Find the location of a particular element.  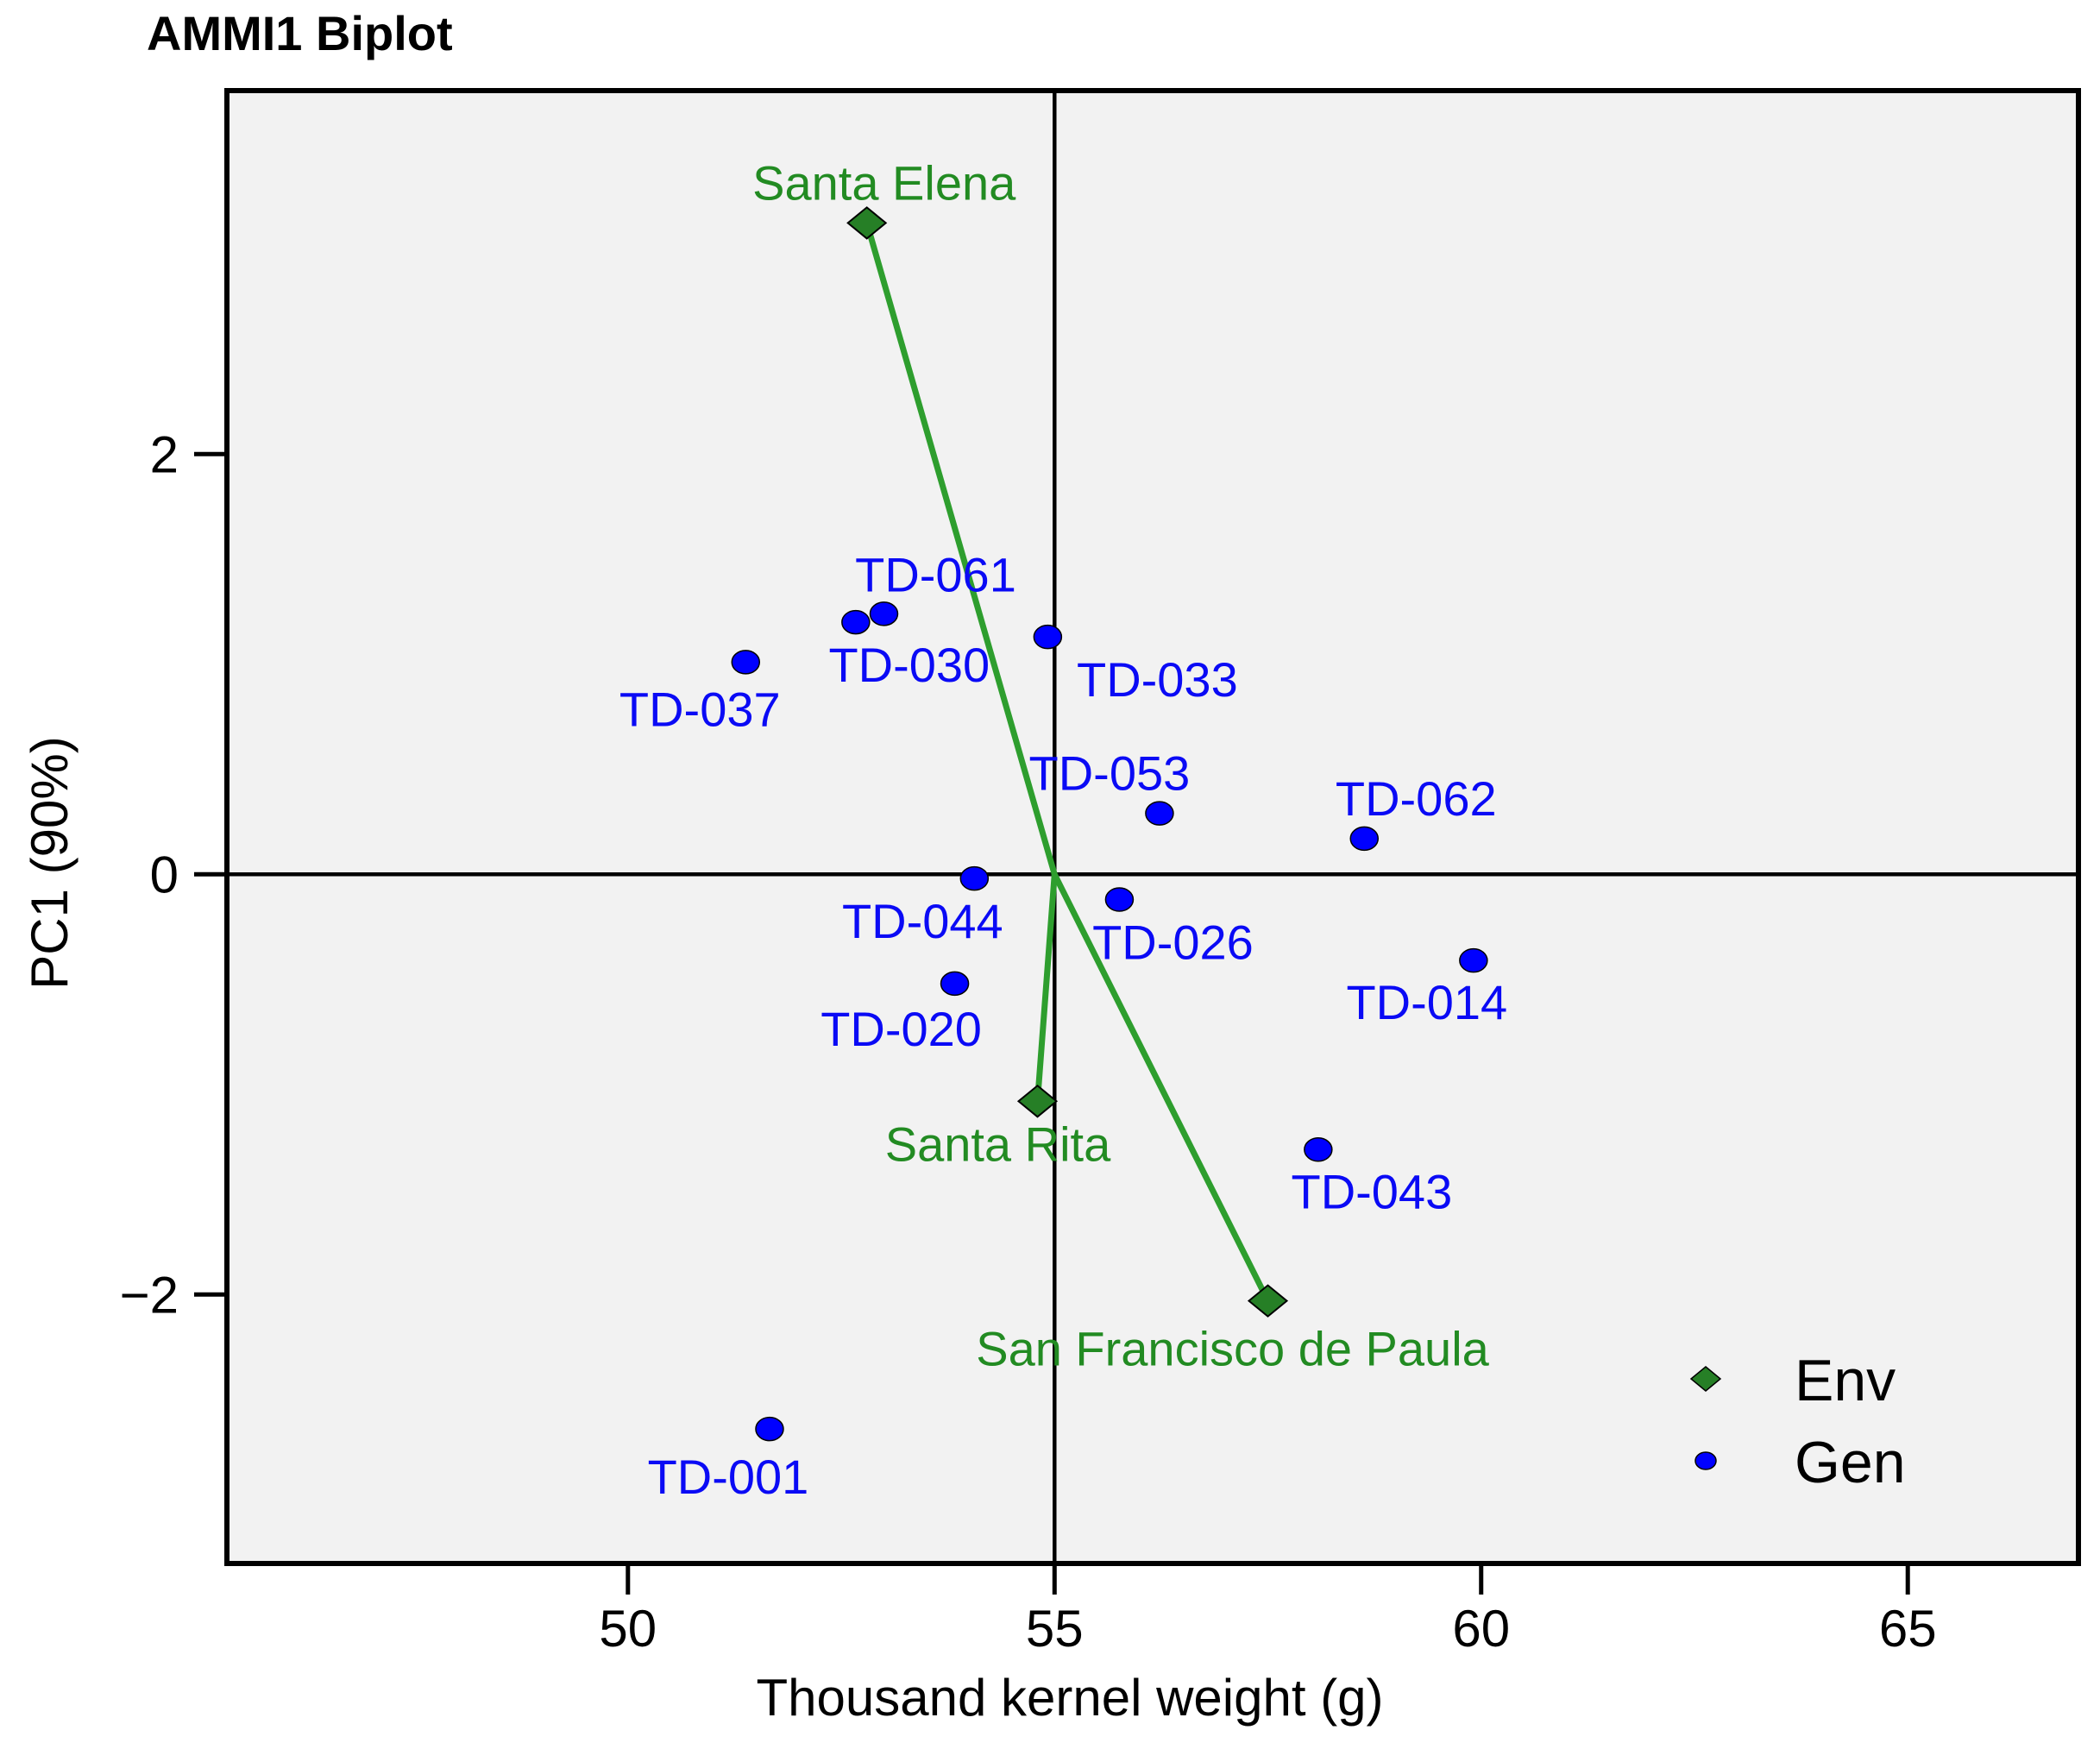

y-axis-title: PC1 (90%) is located at coordinates (50, 863).